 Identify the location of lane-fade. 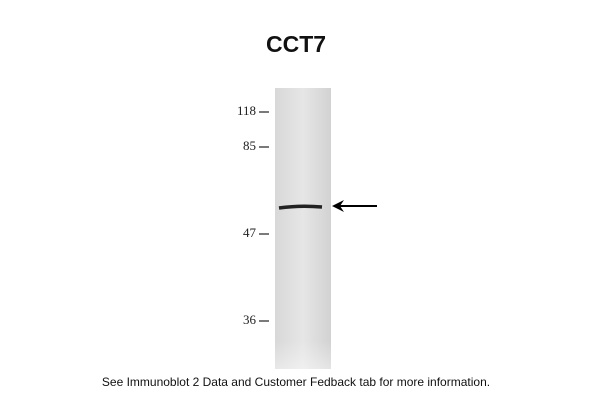
(303, 228).